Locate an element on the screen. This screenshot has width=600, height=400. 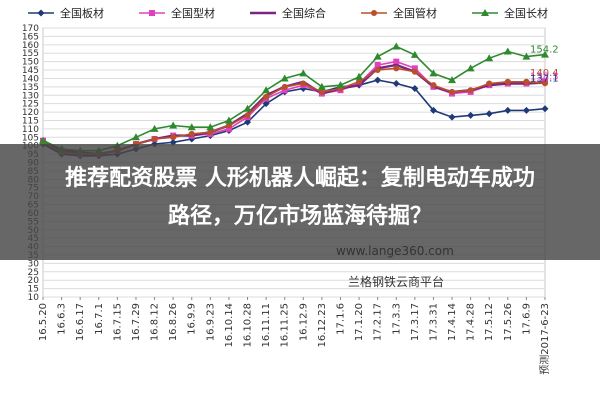
legend-label: 全国综合 is located at coordinates (304, 13).